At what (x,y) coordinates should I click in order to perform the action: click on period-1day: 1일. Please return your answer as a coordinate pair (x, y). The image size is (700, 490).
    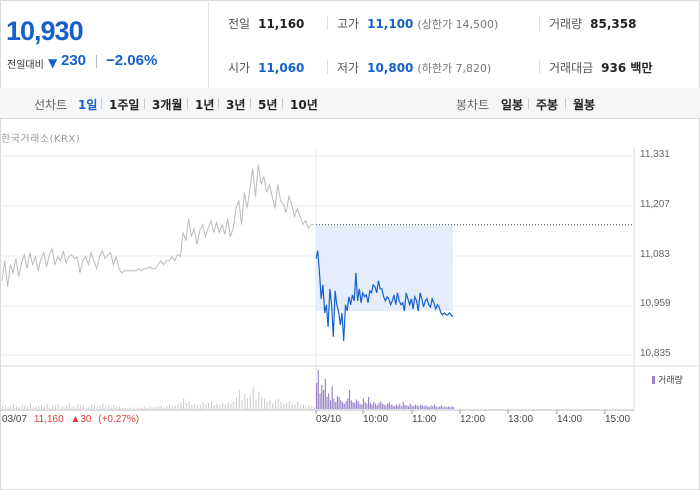
    Looking at the image, I should click on (88, 105).